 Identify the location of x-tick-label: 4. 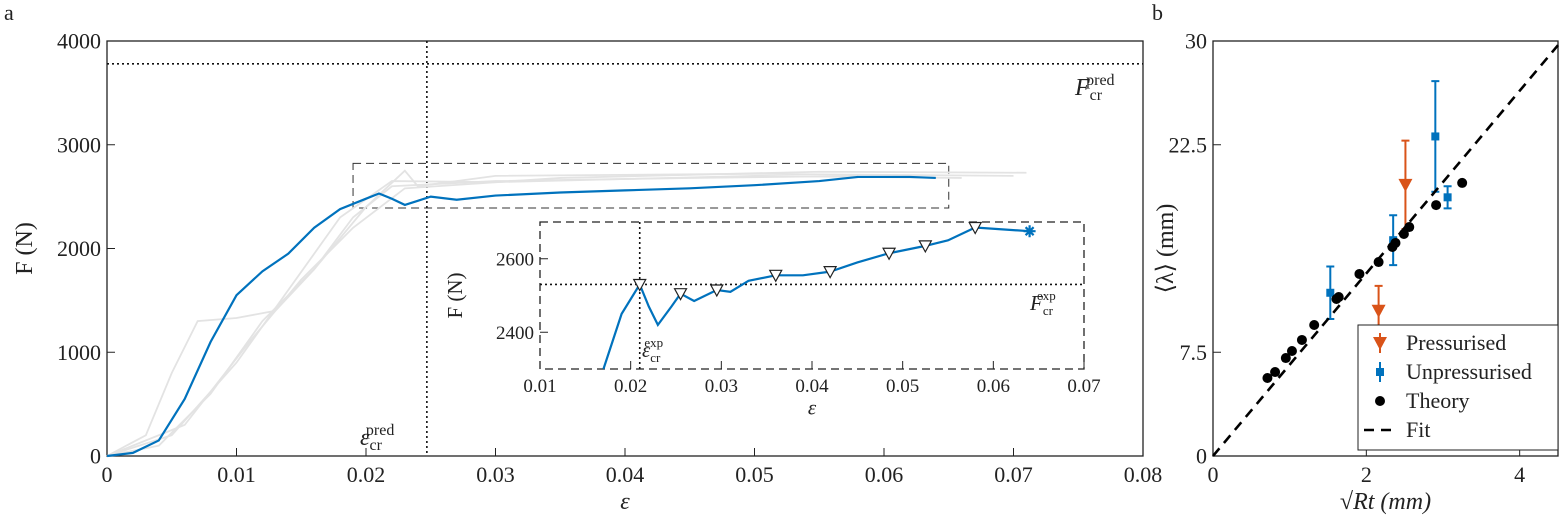
(1519, 474).